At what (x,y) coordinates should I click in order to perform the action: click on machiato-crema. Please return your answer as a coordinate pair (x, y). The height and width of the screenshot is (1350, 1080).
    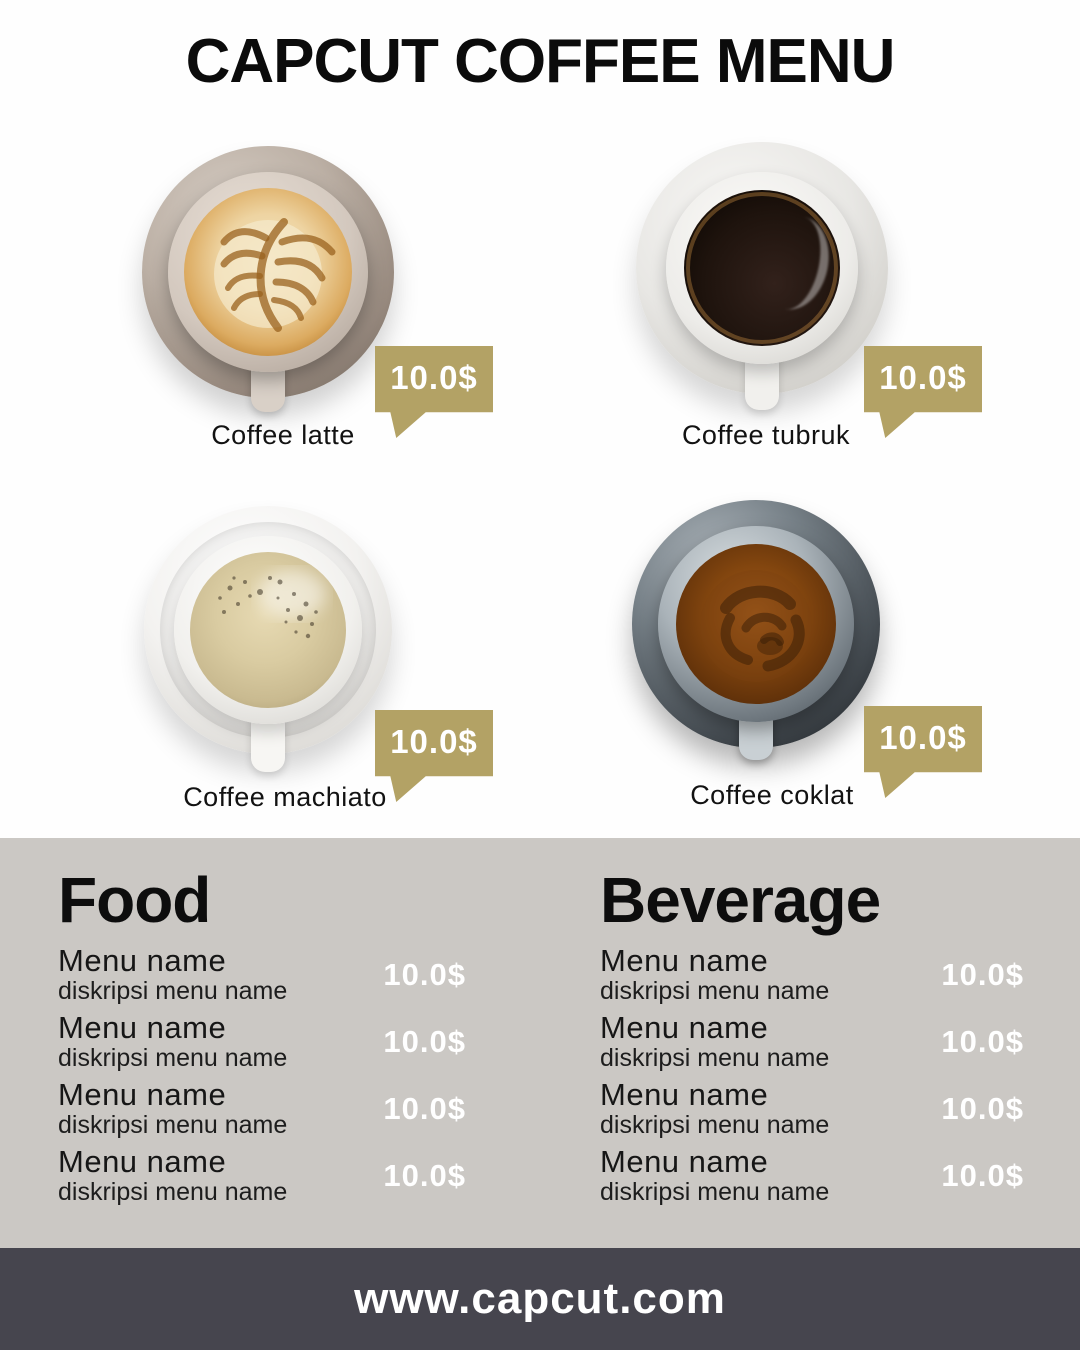
    Looking at the image, I should click on (268, 630).